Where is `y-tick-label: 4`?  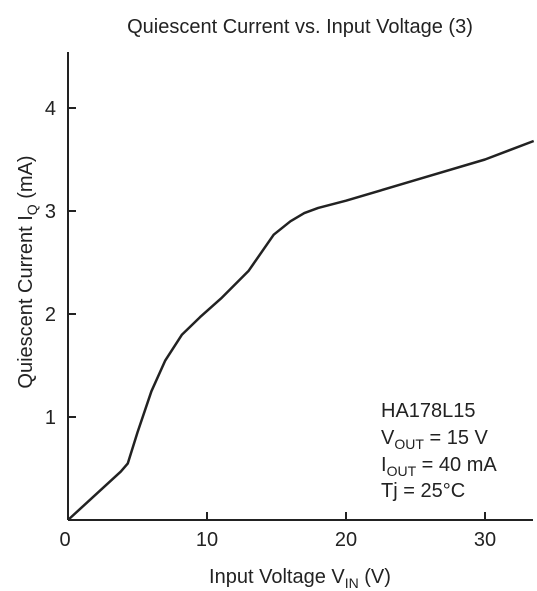 y-tick-label: 4 is located at coordinates (50, 109).